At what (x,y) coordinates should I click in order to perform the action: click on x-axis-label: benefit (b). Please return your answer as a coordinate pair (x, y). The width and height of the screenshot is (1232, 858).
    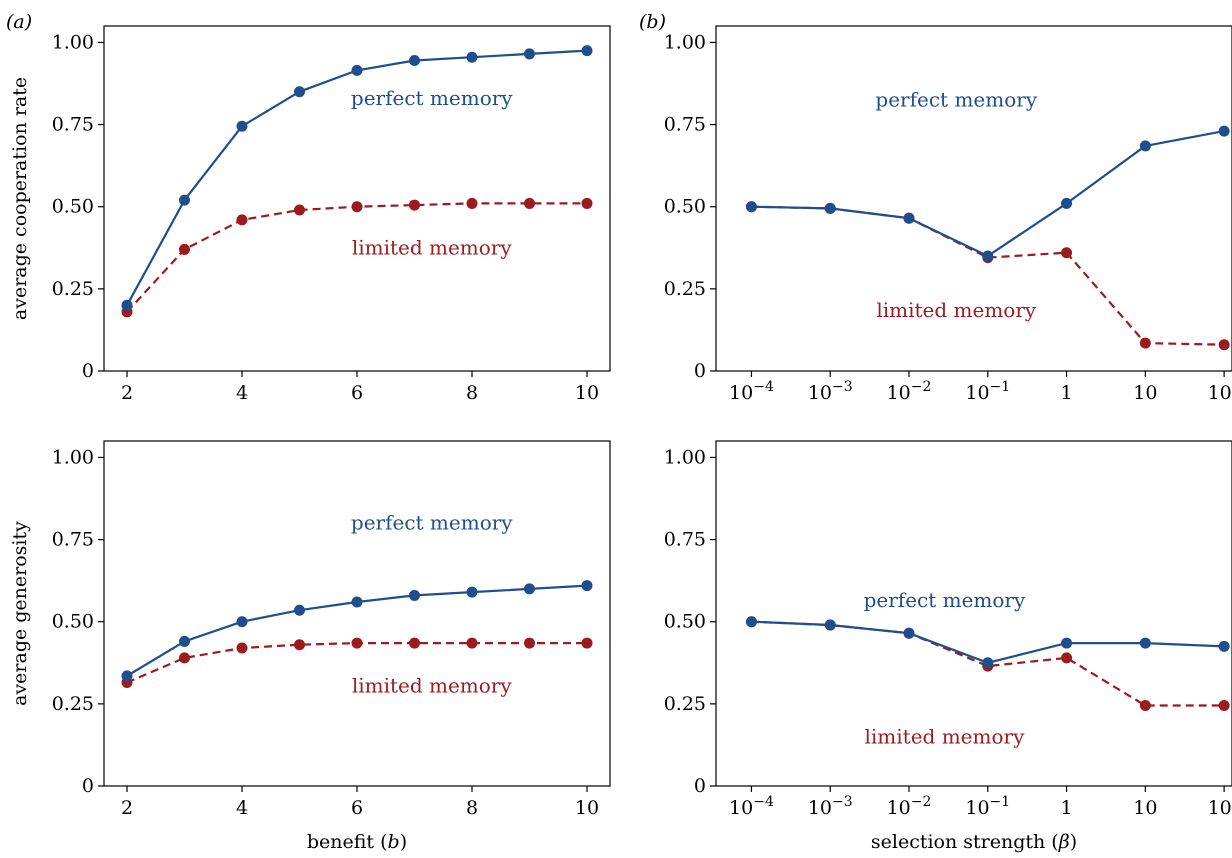
    Looking at the image, I should click on (357, 842).